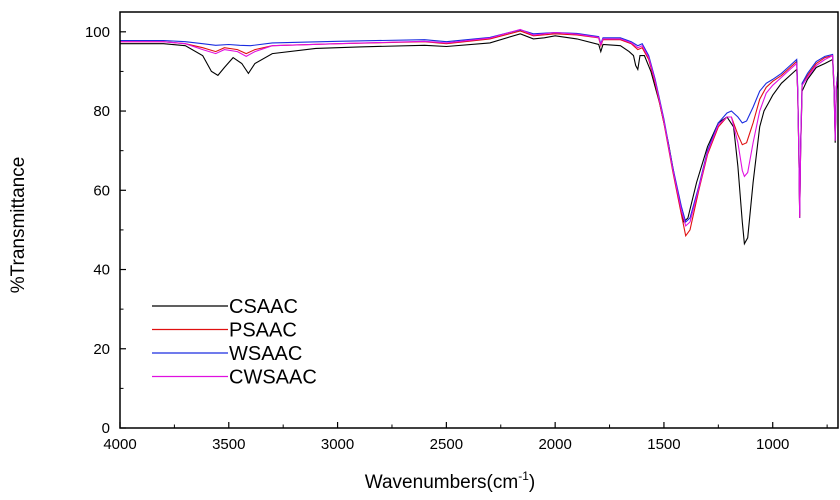  Describe the element at coordinates (273, 378) in the screenshot. I see `legend-label-cwsaac: CWSAAC` at that location.